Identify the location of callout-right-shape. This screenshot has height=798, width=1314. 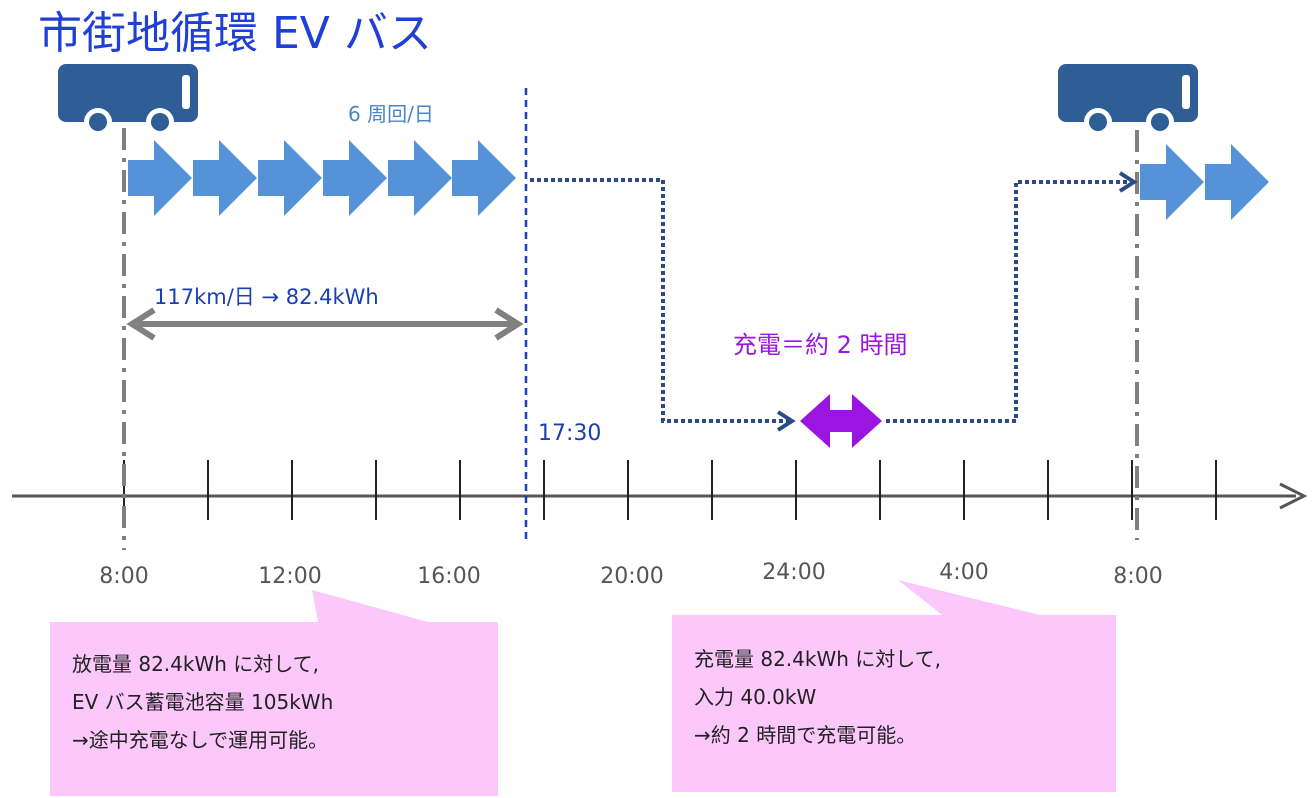
(894, 686).